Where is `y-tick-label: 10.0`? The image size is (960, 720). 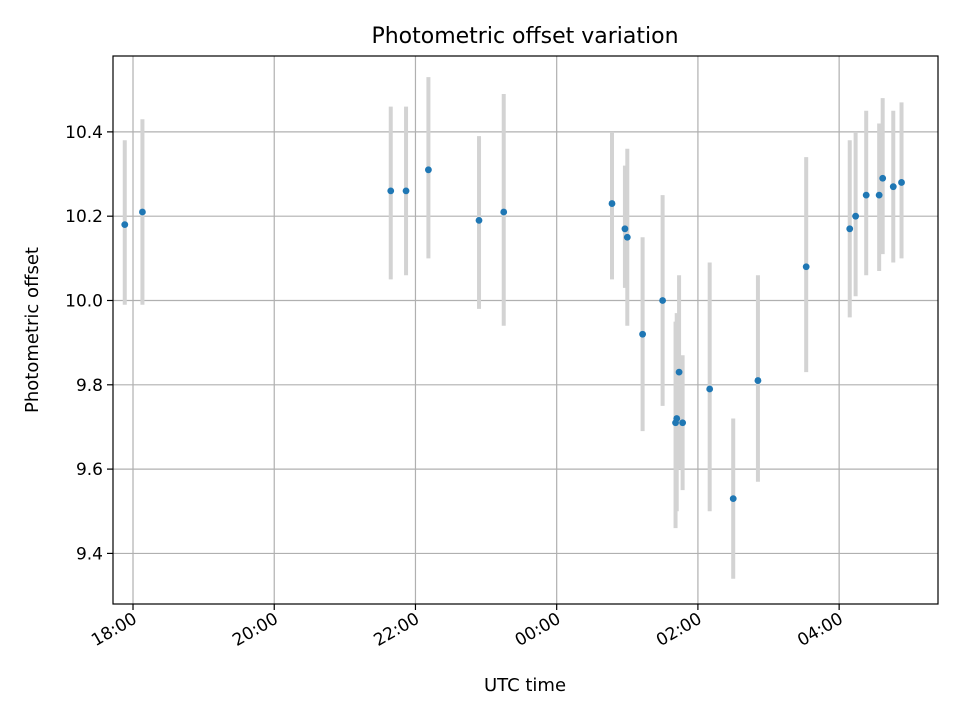
y-tick-label: 10.0 is located at coordinates (84, 301).